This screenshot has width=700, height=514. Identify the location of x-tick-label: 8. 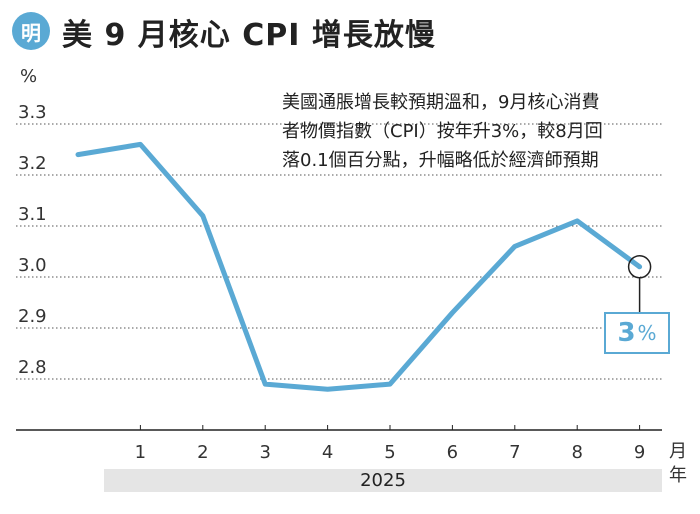
(576, 452).